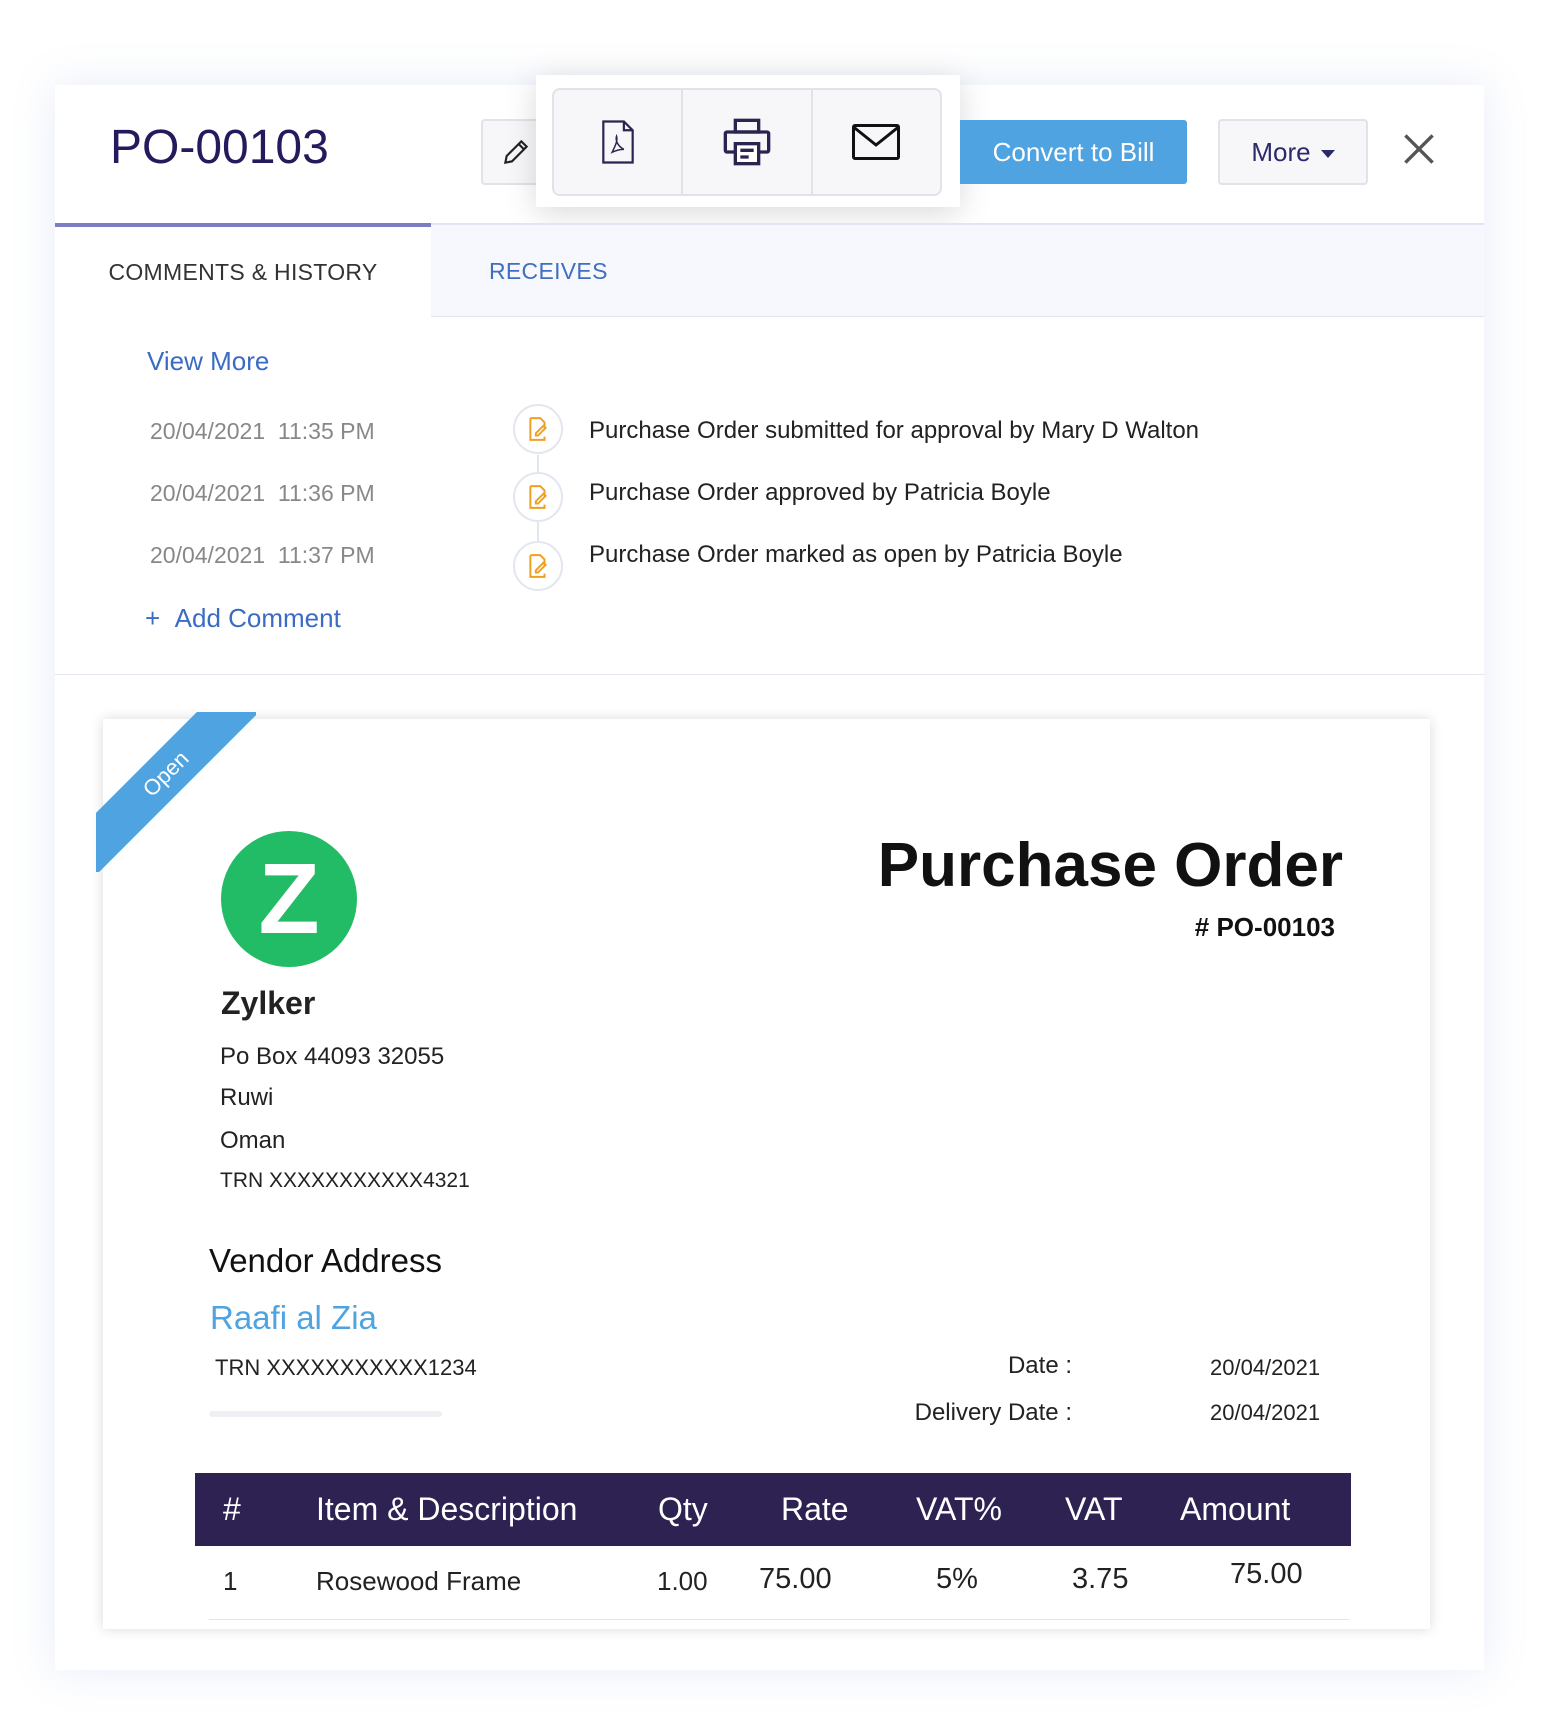 Image resolution: width=1541 pixels, height=1727 pixels. Describe the element at coordinates (1264, 927) in the screenshot. I see `document-number: # PO-00103` at that location.